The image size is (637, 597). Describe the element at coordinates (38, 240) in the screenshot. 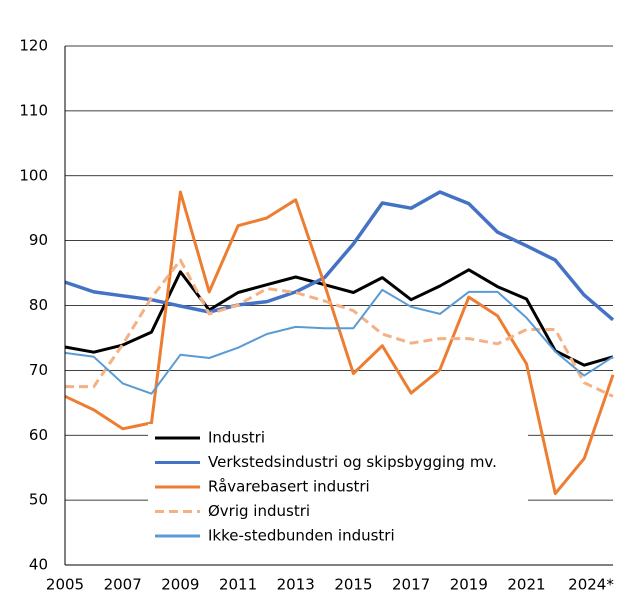

I see `y-tick-label: 90` at that location.